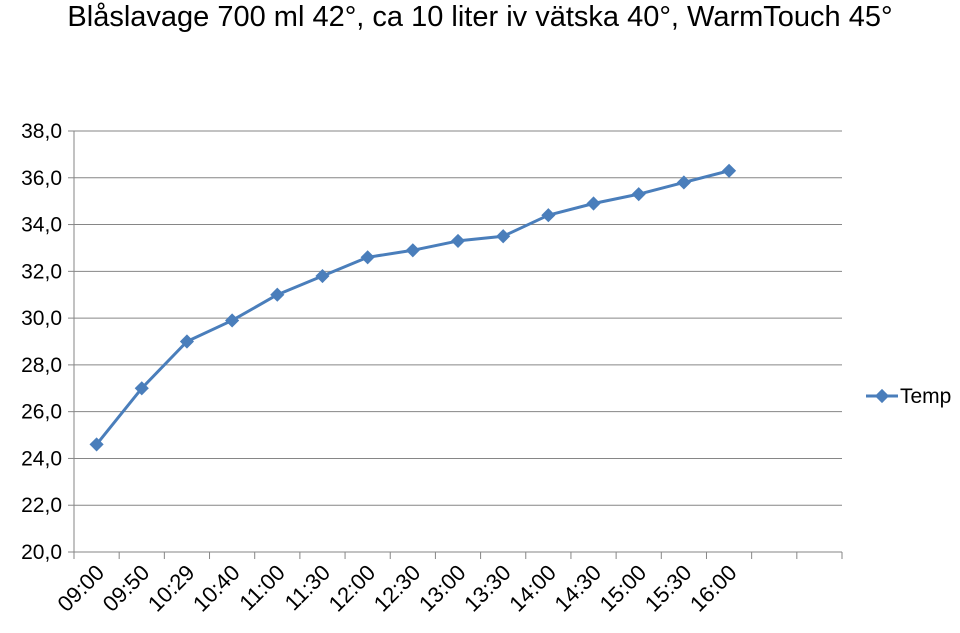 This screenshot has width=960, height=633. Describe the element at coordinates (41, 318) in the screenshot. I see `y-tick-label: 30,0` at that location.